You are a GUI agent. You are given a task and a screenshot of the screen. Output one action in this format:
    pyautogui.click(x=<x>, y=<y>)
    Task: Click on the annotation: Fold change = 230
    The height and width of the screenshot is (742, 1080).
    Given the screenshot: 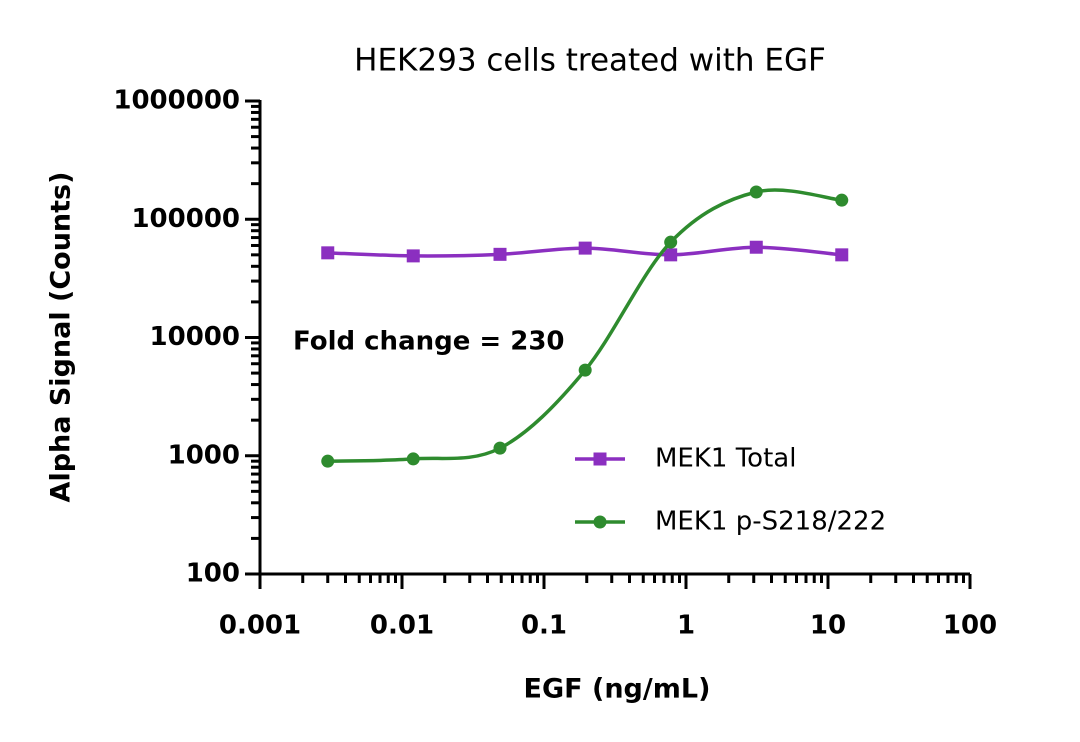 What is the action you would take?
    pyautogui.click(x=429, y=342)
    